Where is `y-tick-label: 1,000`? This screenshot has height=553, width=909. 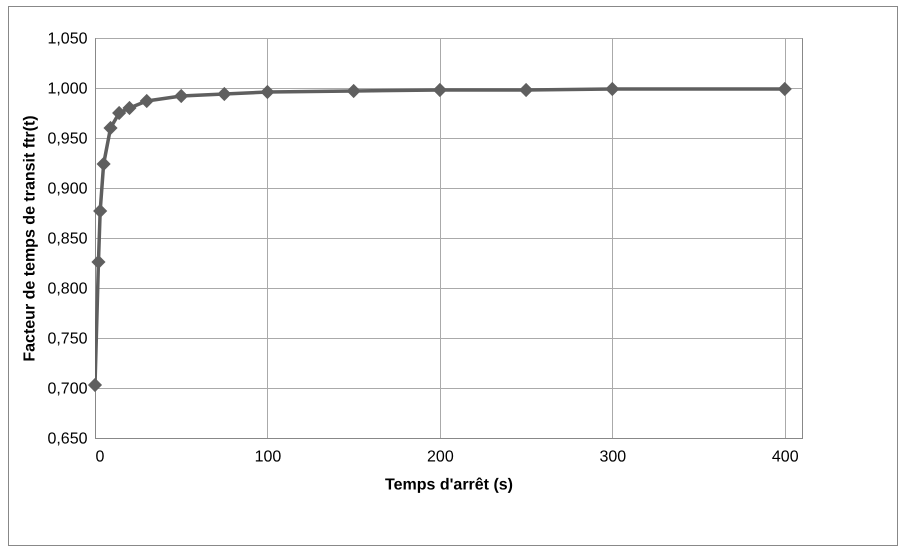
y-tick-label: 1,000 is located at coordinates (67, 89).